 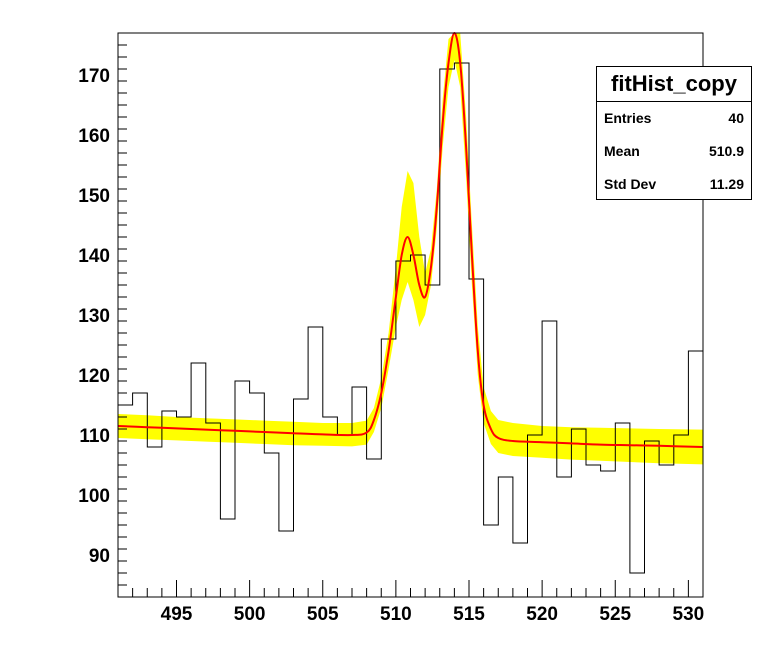 What do you see at coordinates (94, 376) in the screenshot?
I see `y-tick-label: 120` at bounding box center [94, 376].